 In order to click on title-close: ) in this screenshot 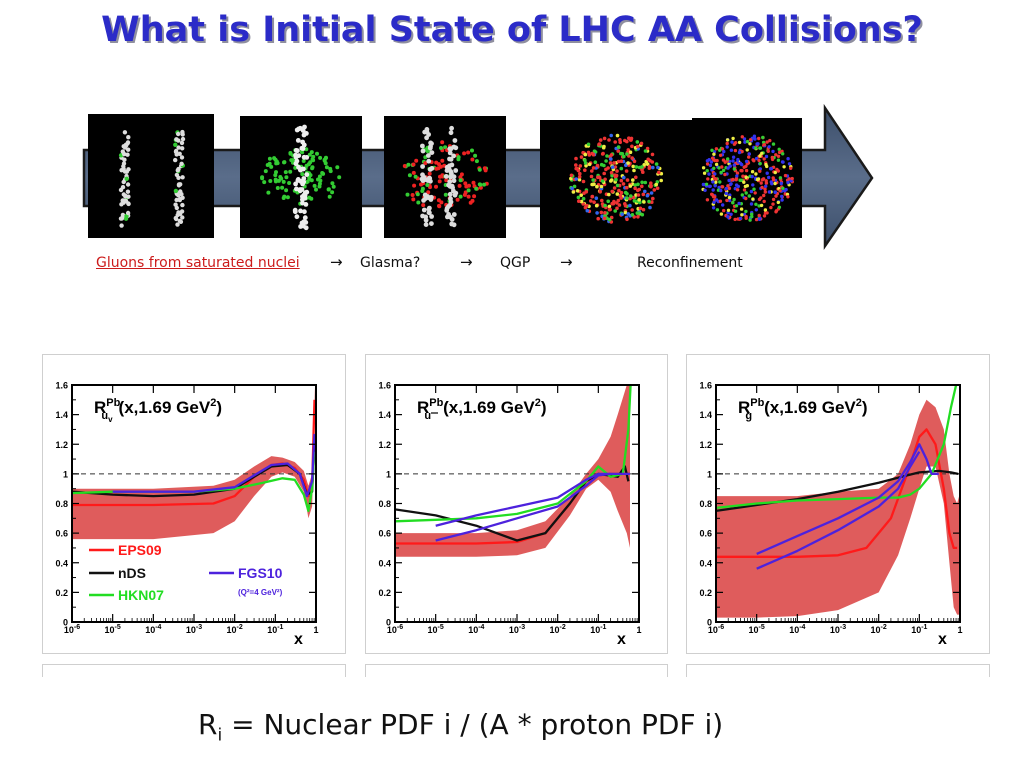, I will do `click(219, 407)`.